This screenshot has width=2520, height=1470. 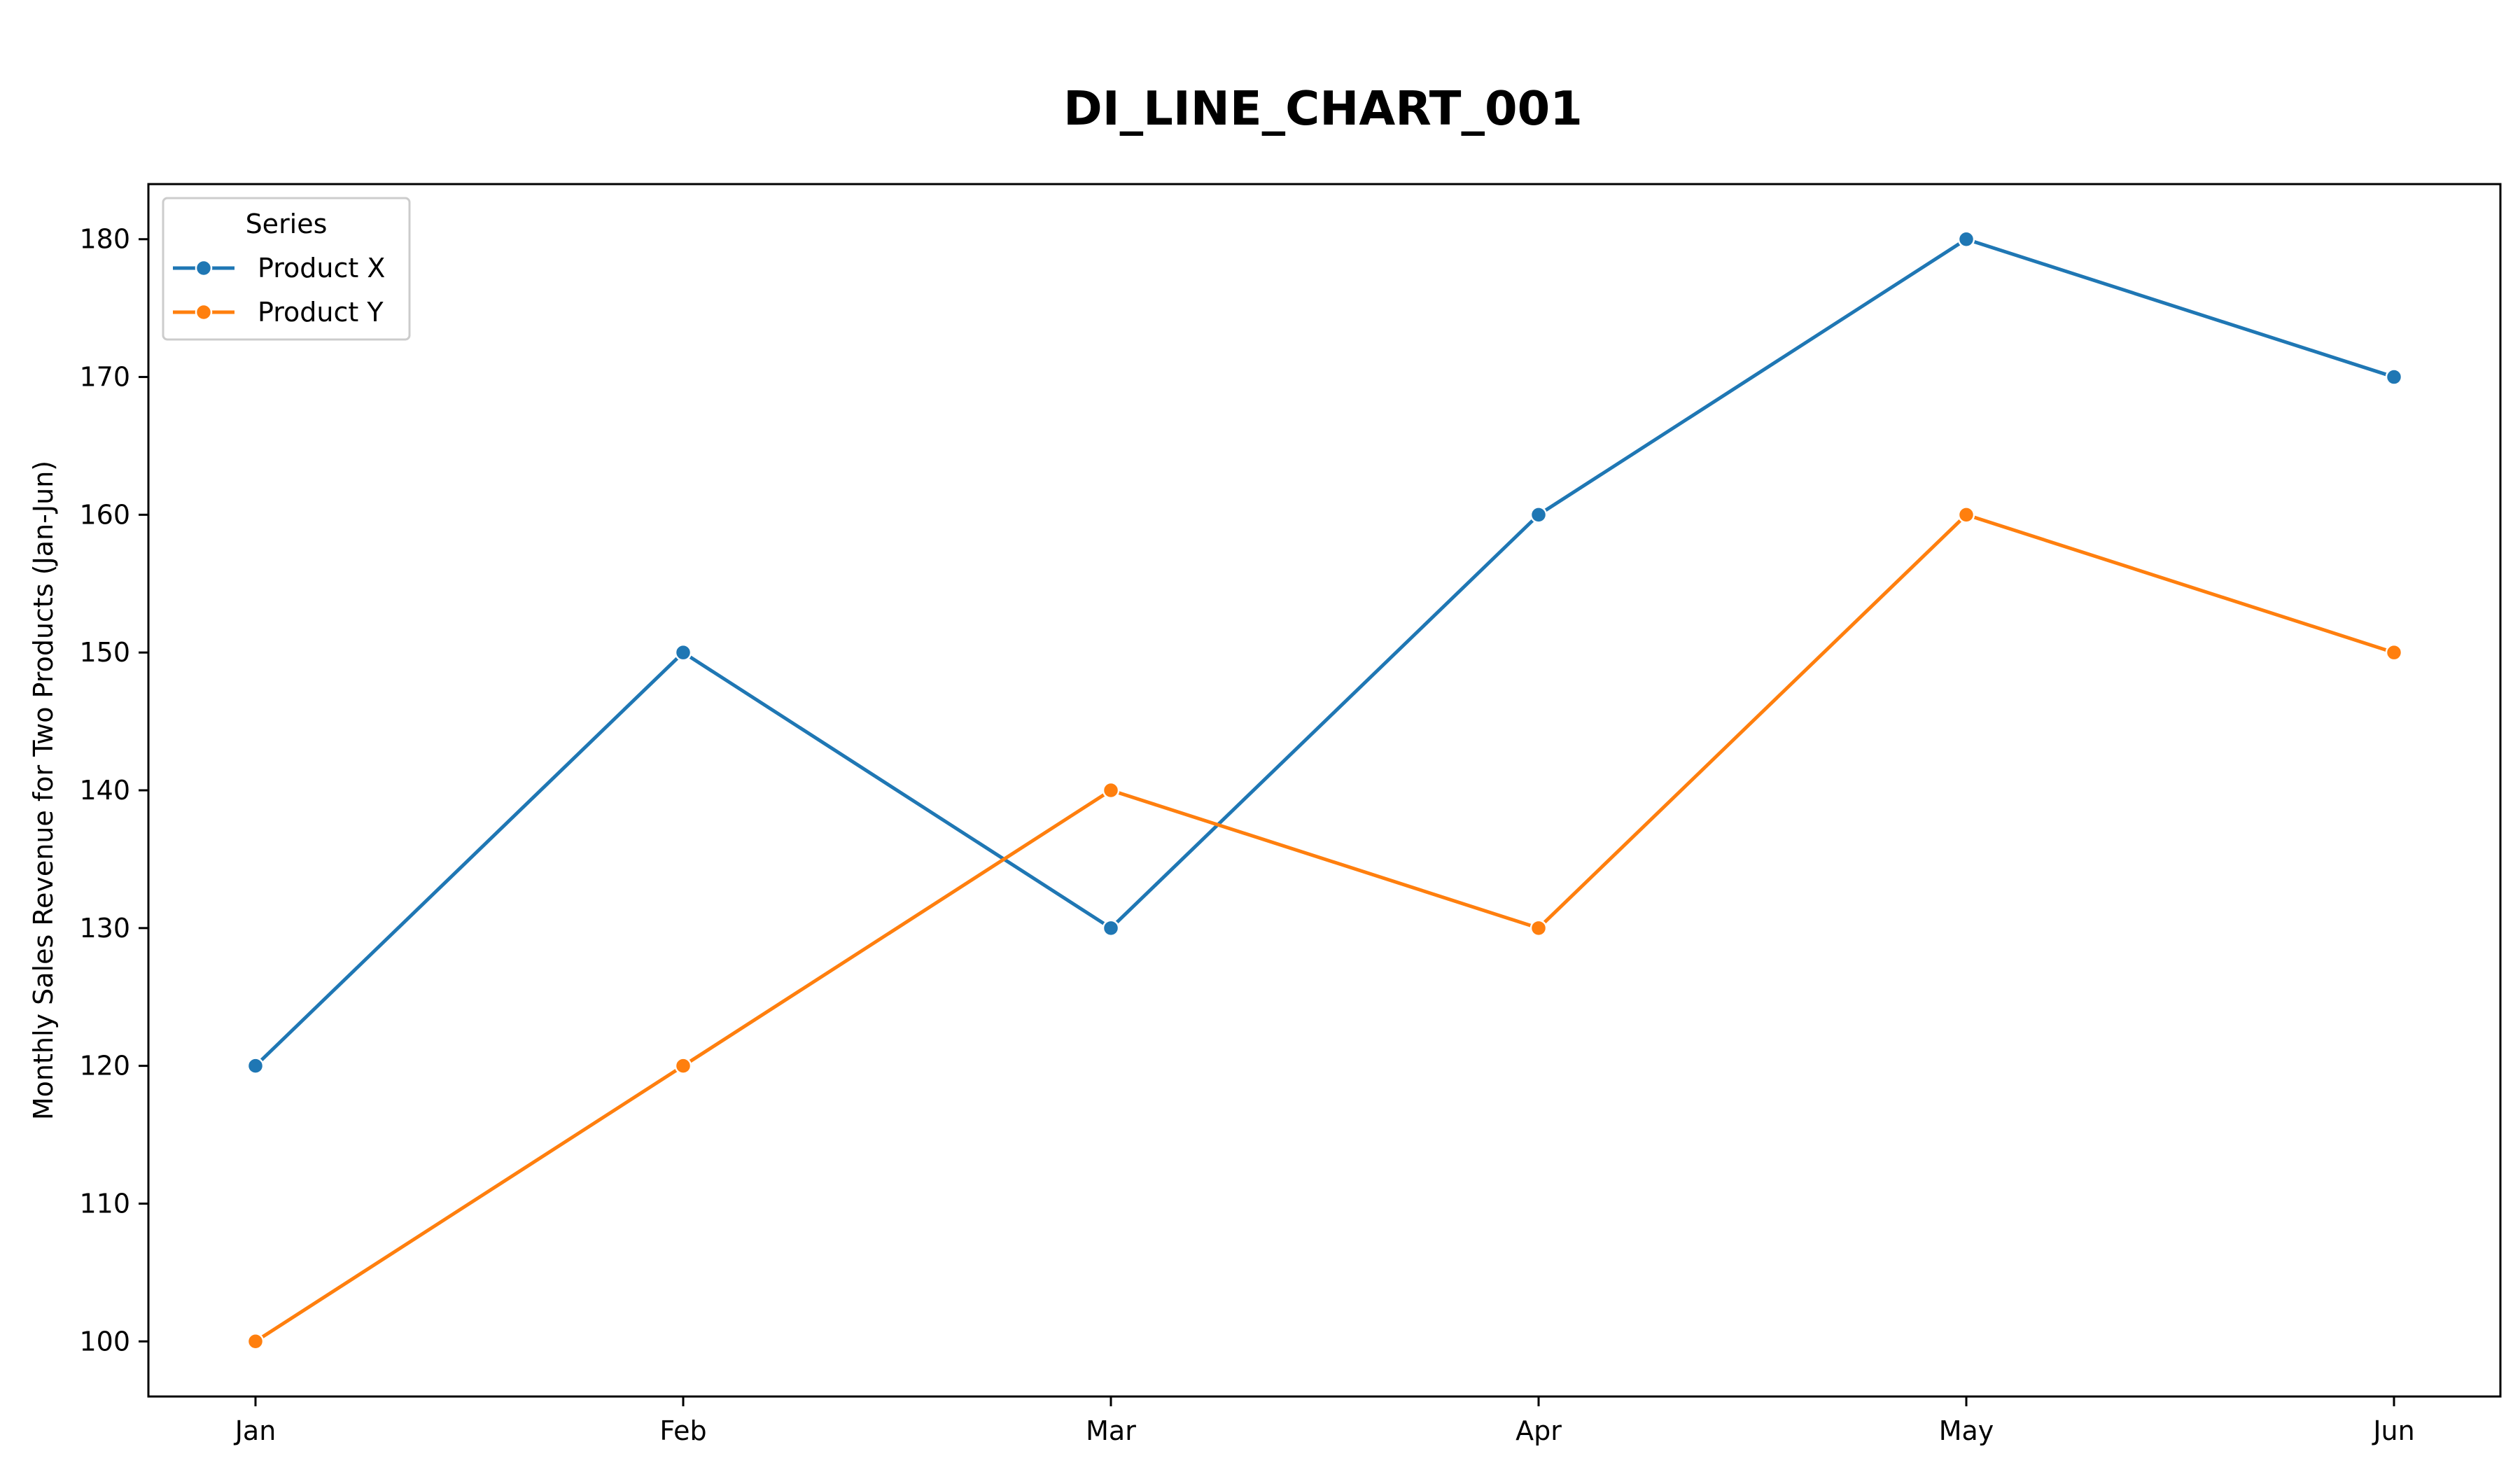 What do you see at coordinates (1111, 1430) in the screenshot?
I see `x-tick-label: Mar` at bounding box center [1111, 1430].